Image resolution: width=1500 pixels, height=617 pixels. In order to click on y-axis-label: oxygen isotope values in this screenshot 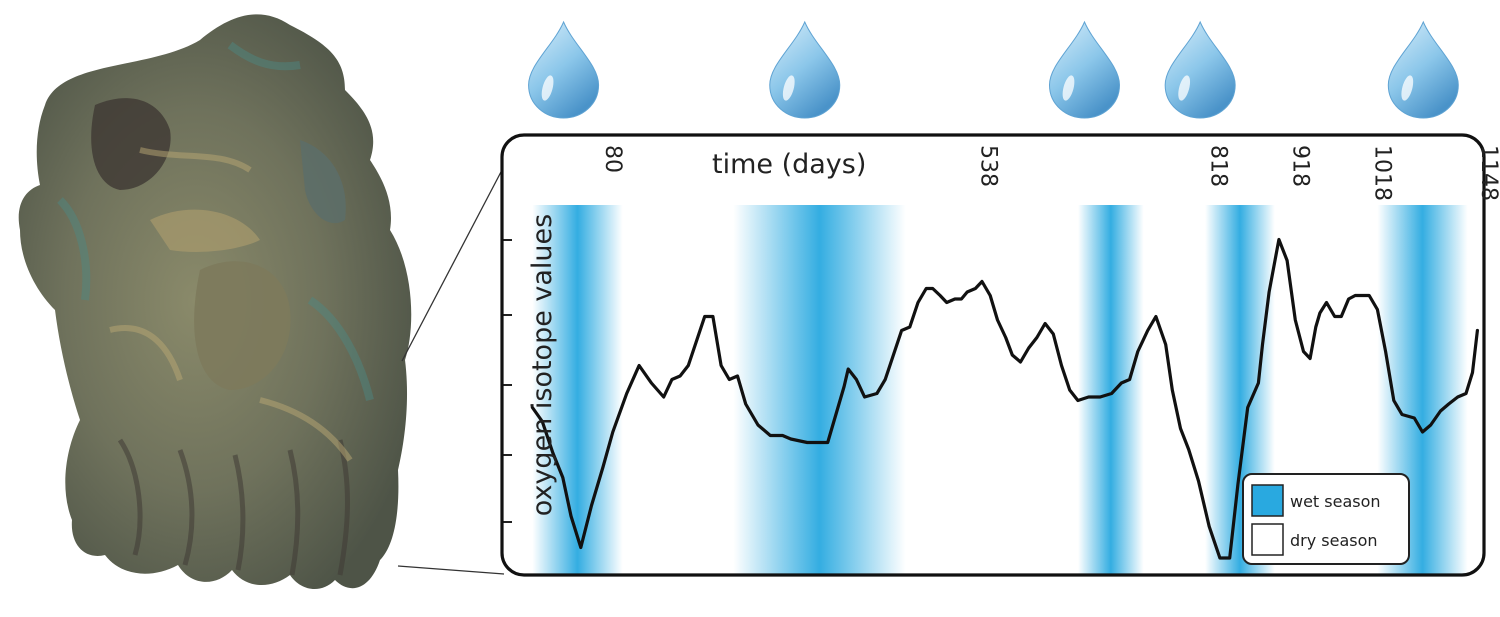, I will do `click(542, 365)`.